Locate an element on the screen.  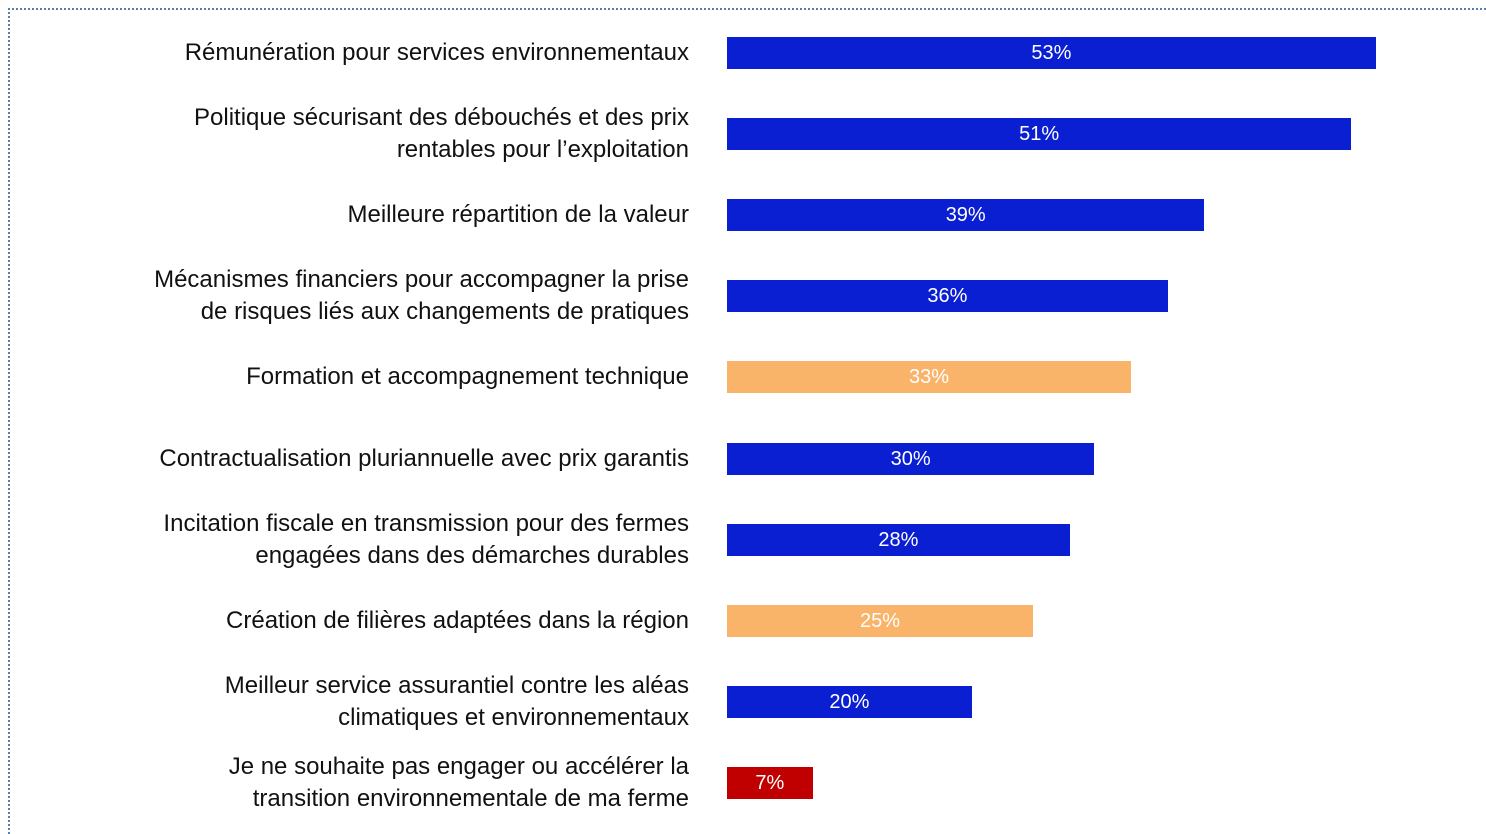
category-label: Meilleure répartition de la valeur is located at coordinates (518, 215).